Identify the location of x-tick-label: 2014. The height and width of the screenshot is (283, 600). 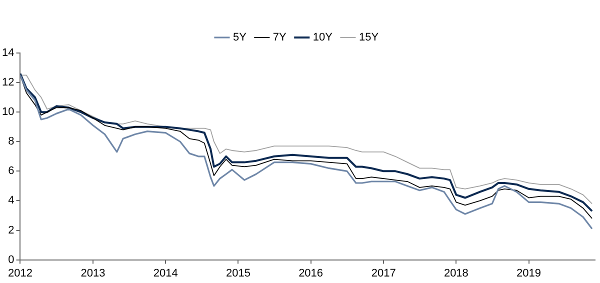
(165, 273).